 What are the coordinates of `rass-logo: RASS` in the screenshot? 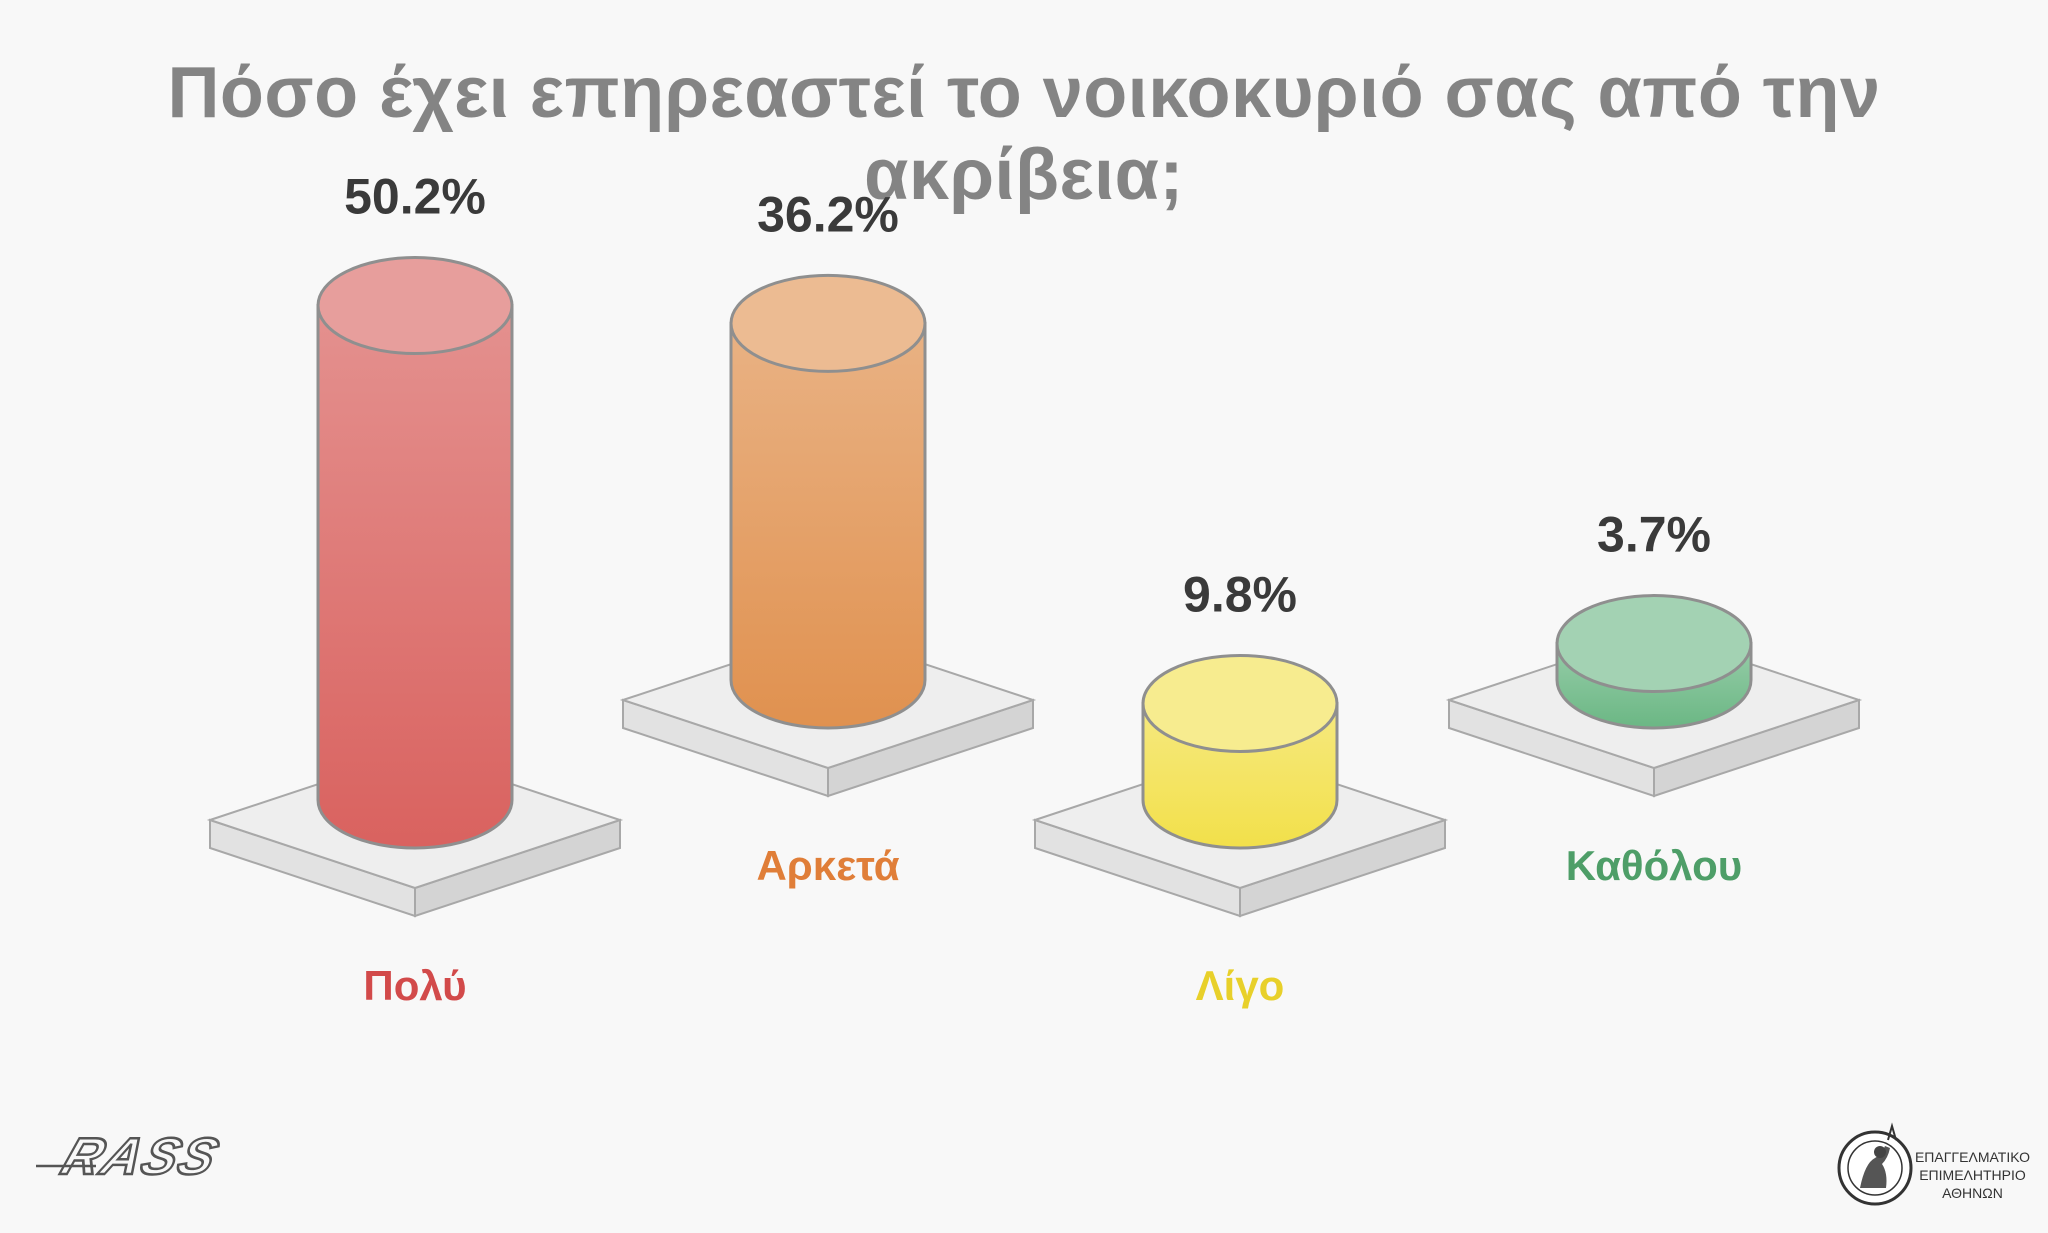 It's located at (132, 1156).